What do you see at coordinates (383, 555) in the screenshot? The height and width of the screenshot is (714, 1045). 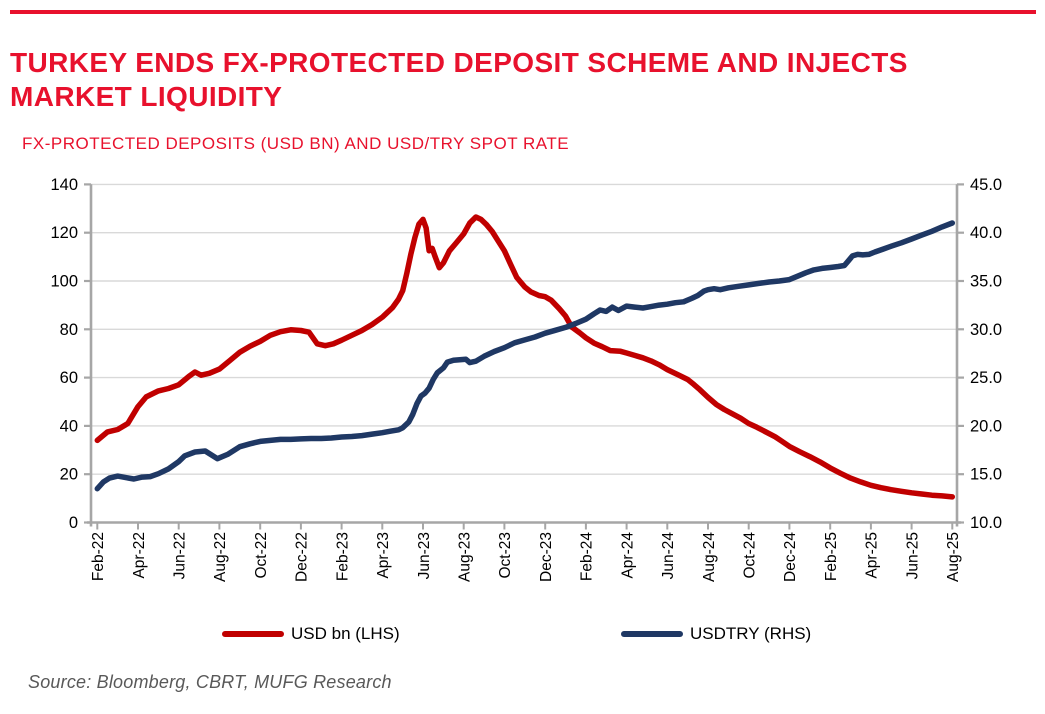 I see `svg-text: Apr-23` at bounding box center [383, 555].